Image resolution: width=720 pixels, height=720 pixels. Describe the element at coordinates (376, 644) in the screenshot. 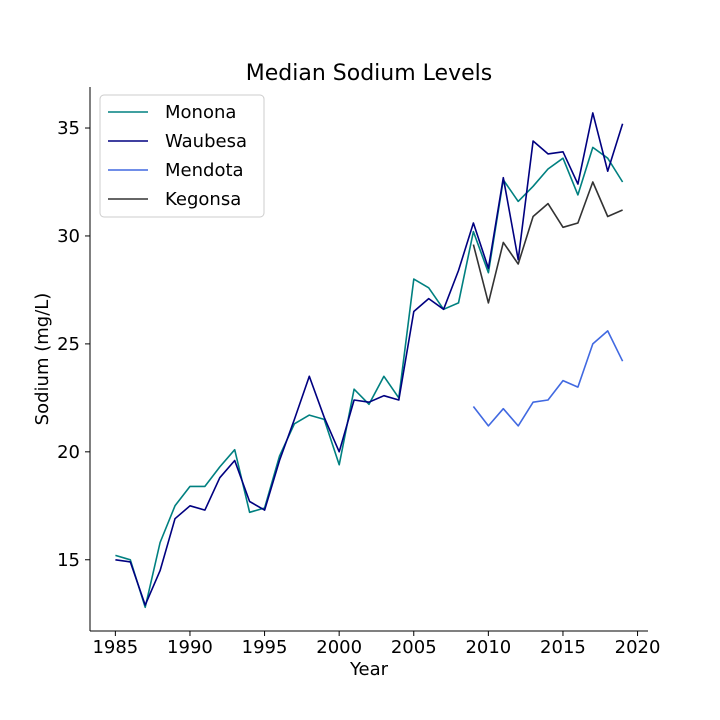

I see `x-axis-ticks: 1985 1990 1995 2000 2005 2010 2015 2020` at that location.